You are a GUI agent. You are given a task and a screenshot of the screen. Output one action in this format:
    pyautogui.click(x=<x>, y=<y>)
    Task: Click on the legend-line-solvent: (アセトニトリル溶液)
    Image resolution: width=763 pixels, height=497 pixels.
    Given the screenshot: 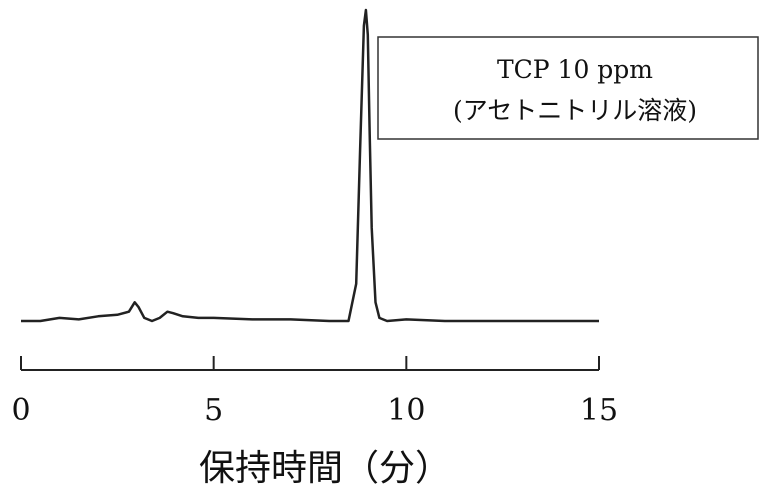 What is the action you would take?
    pyautogui.click(x=575, y=110)
    